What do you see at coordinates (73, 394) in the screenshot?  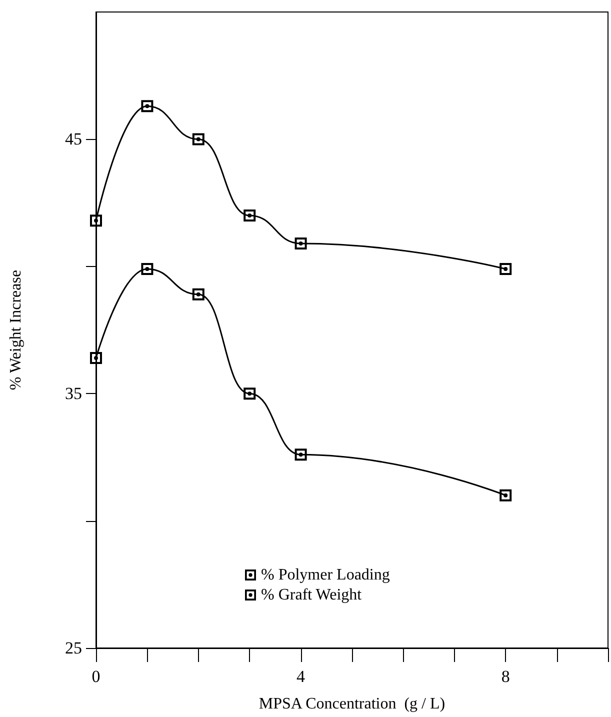 I see `y-tick-label: 35` at bounding box center [73, 394].